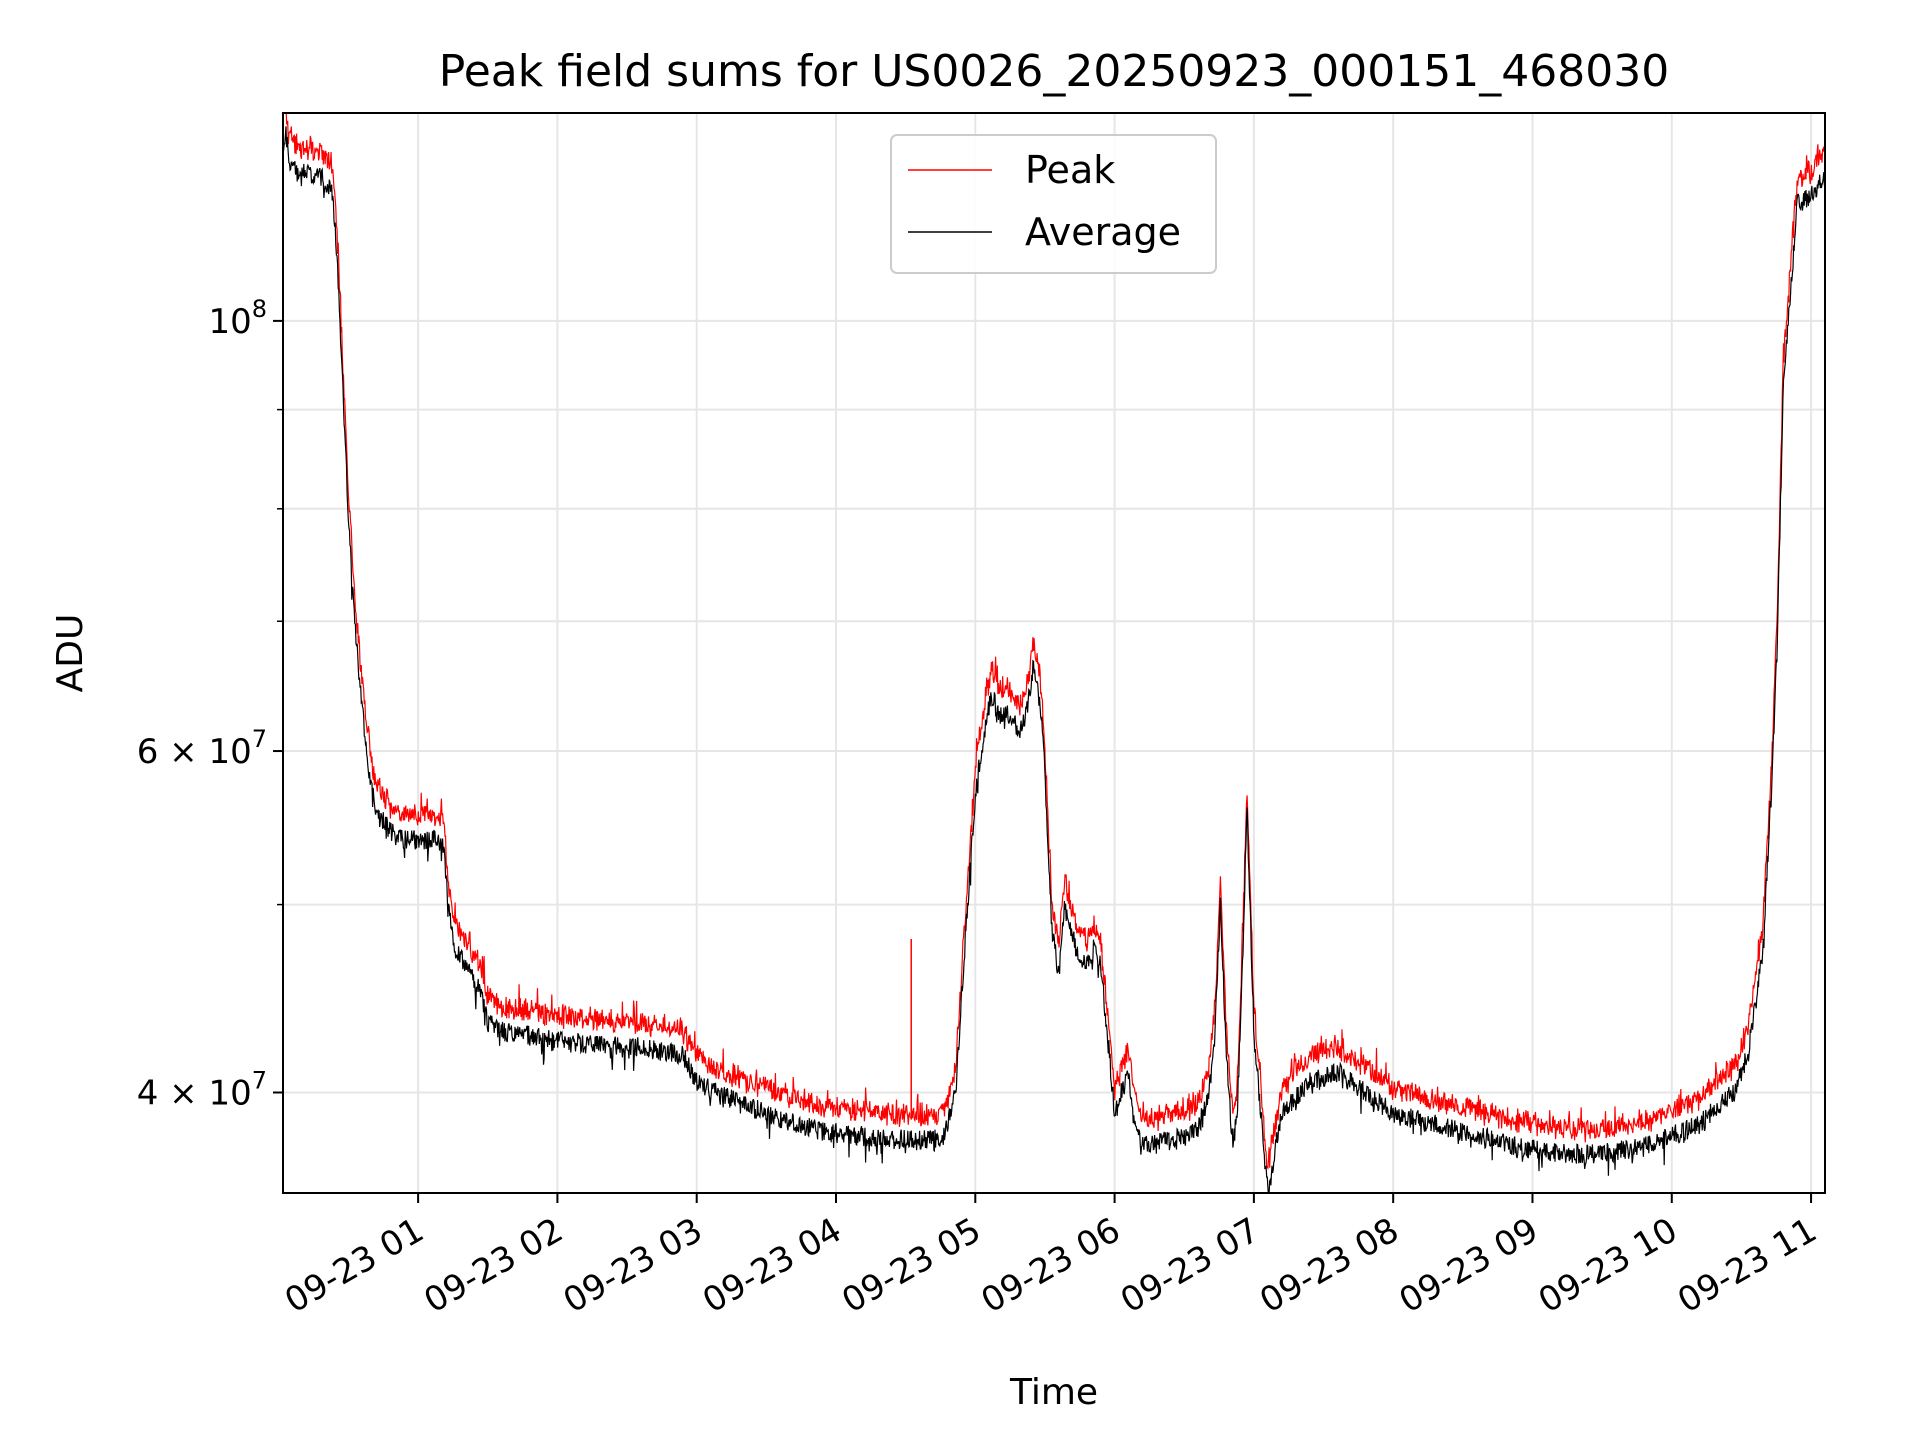 Image resolution: width=1920 pixels, height=1440 pixels. Describe the element at coordinates (1053, 1392) in the screenshot. I see `x-axis-label: Time` at that location.